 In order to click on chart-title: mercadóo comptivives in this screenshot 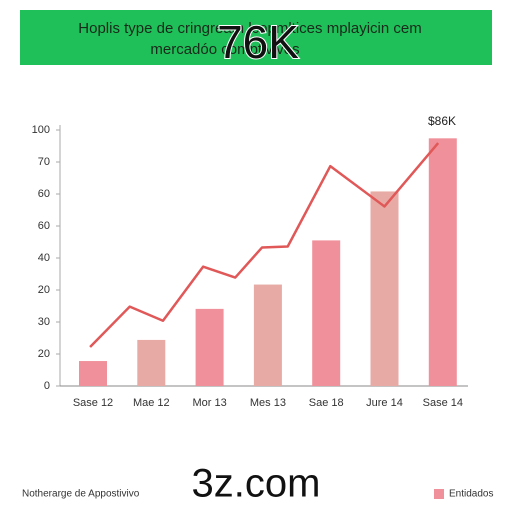, I will do `click(224, 49)`.